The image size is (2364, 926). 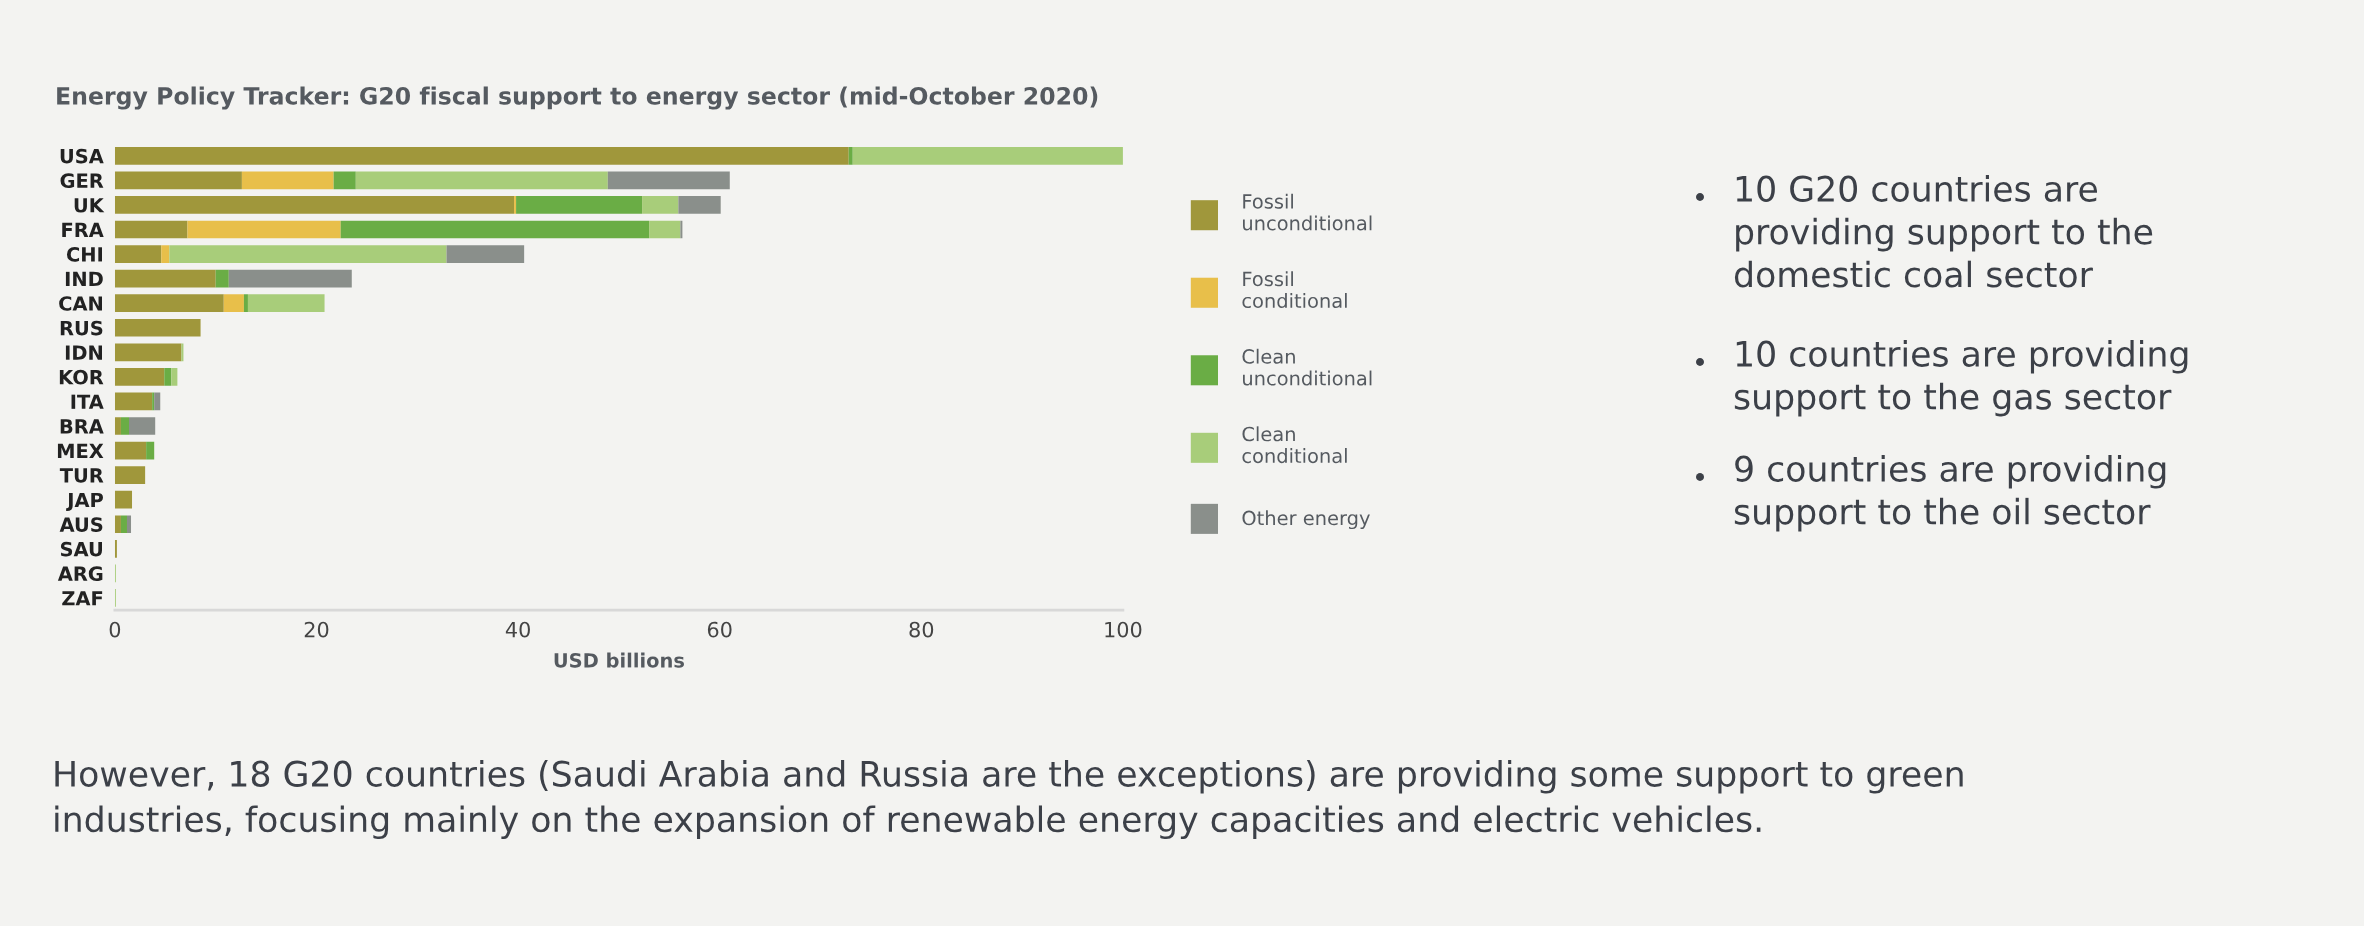 I want to click on y-tick-label: GER, so click(x=82, y=181).